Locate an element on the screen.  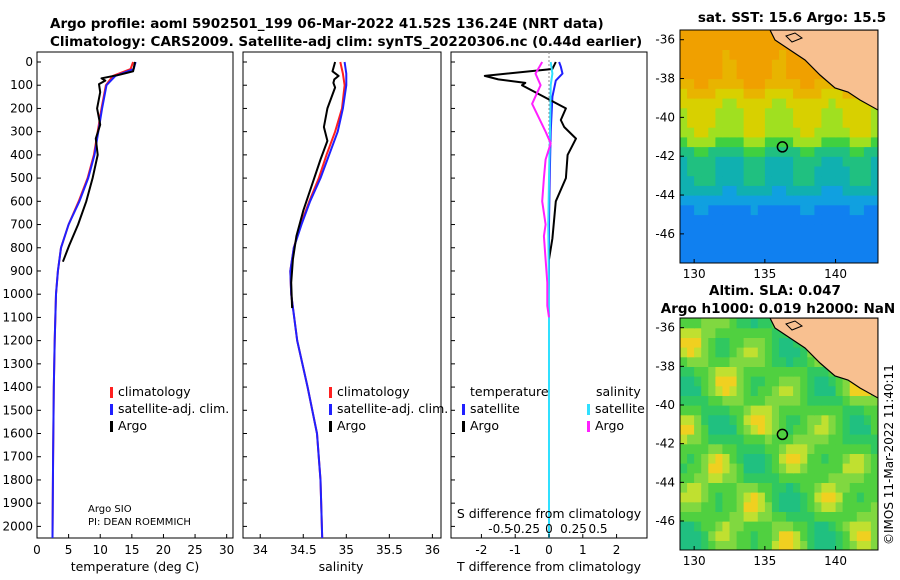
legend2-climatology-label: climatology is located at coordinates (373, 391).